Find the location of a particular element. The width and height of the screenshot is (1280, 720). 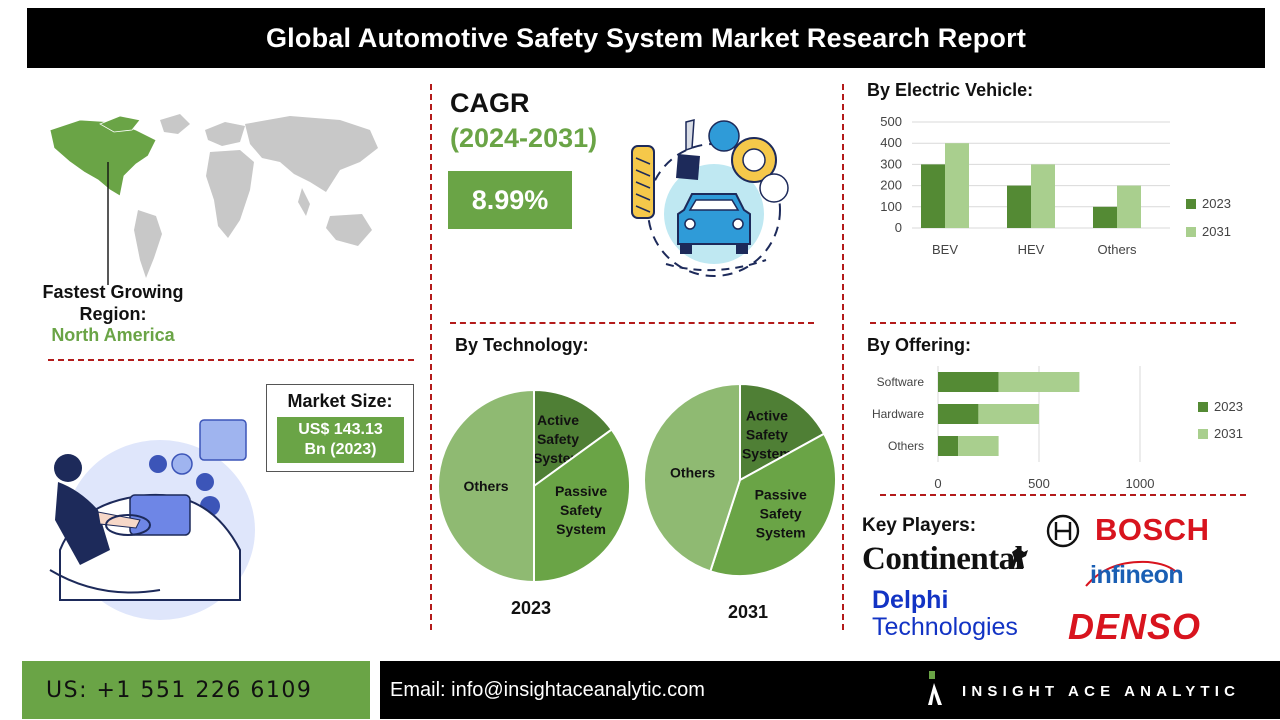

y-tick-label: Software is located at coordinates (901, 382).